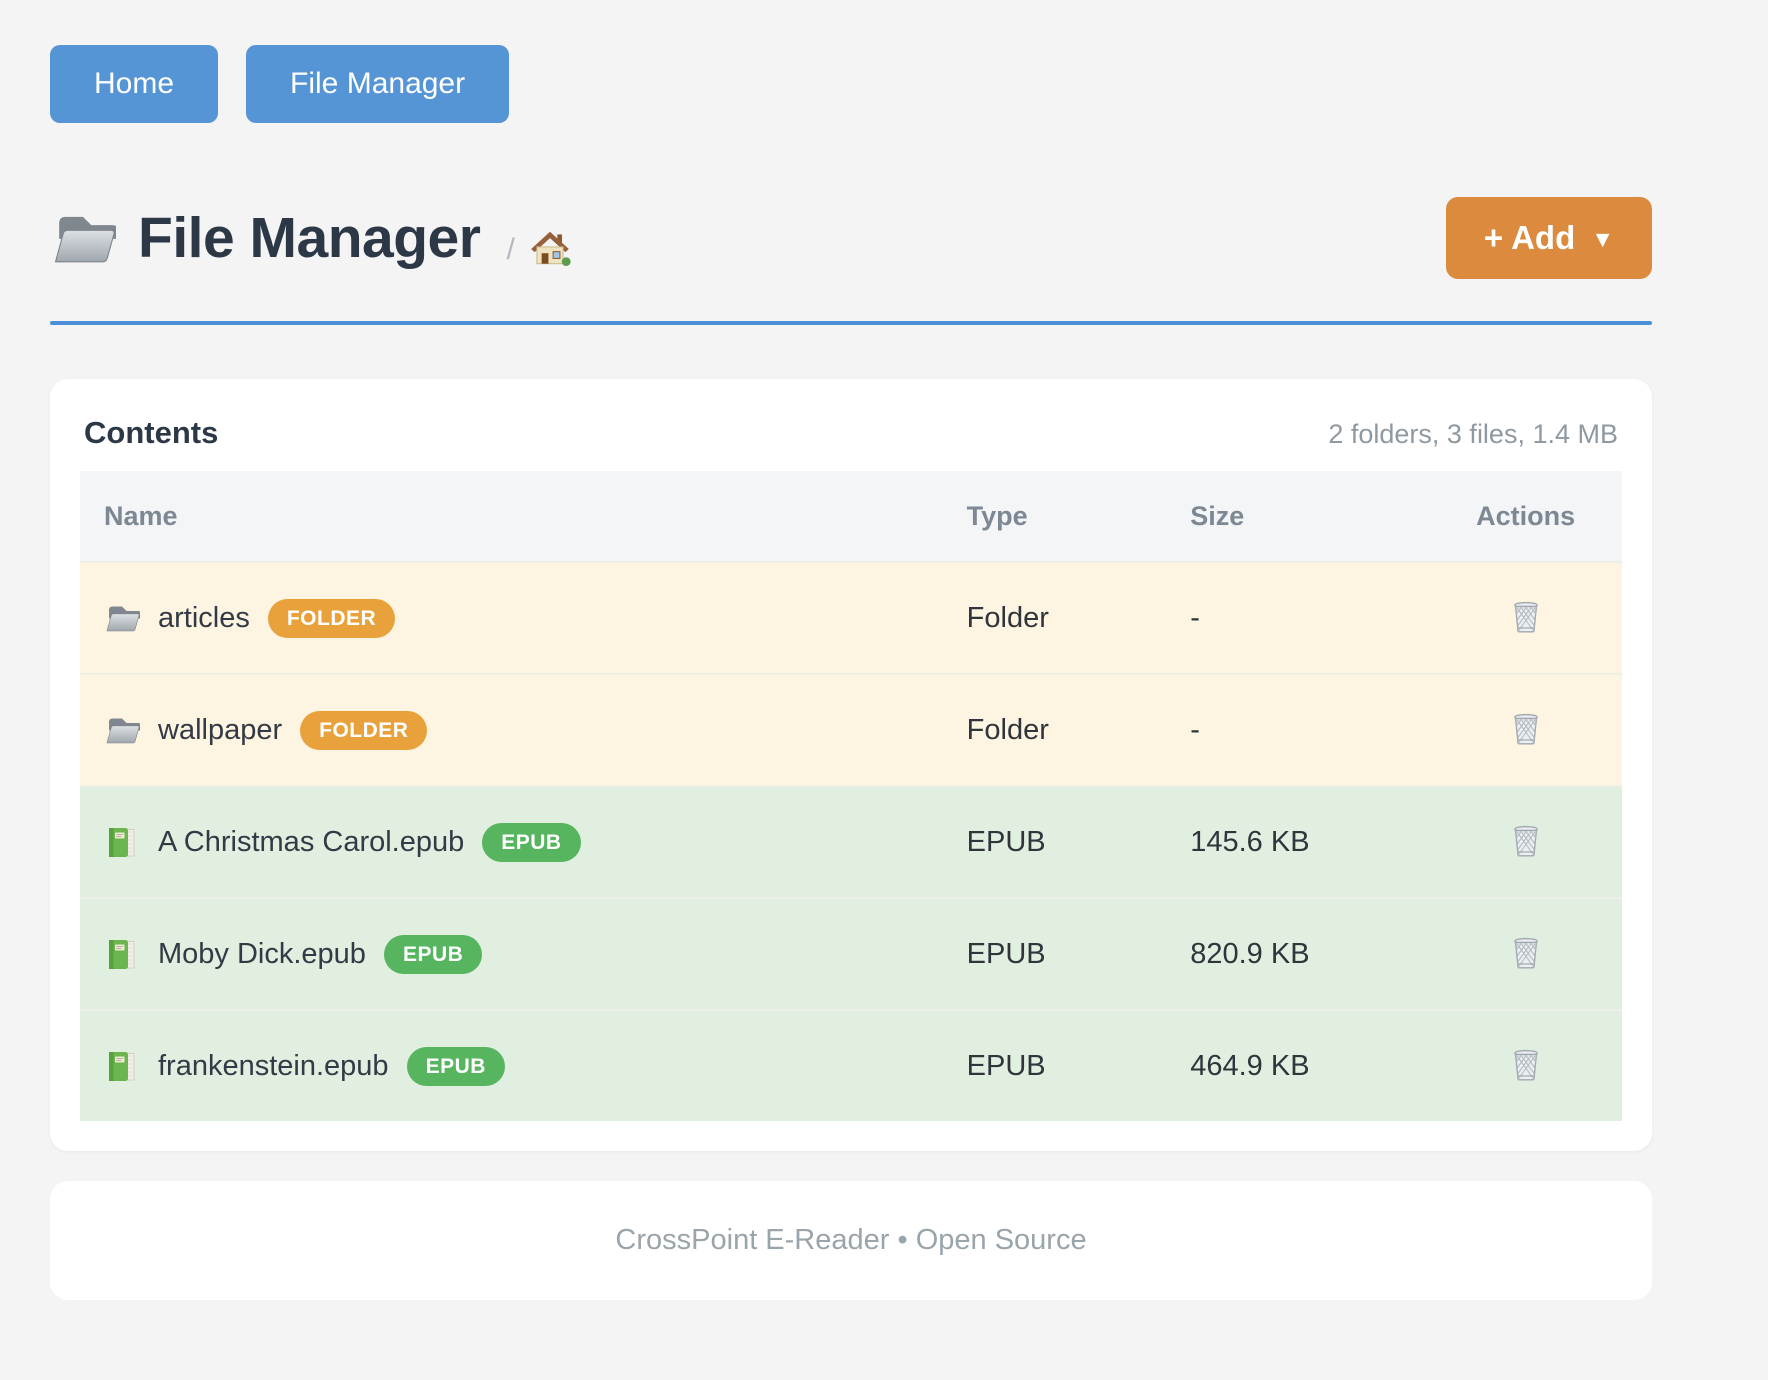 Image resolution: width=1768 pixels, height=1380 pixels. What do you see at coordinates (523, 730) in the screenshot?
I see `name-cell: wallpaper FOLDER` at bounding box center [523, 730].